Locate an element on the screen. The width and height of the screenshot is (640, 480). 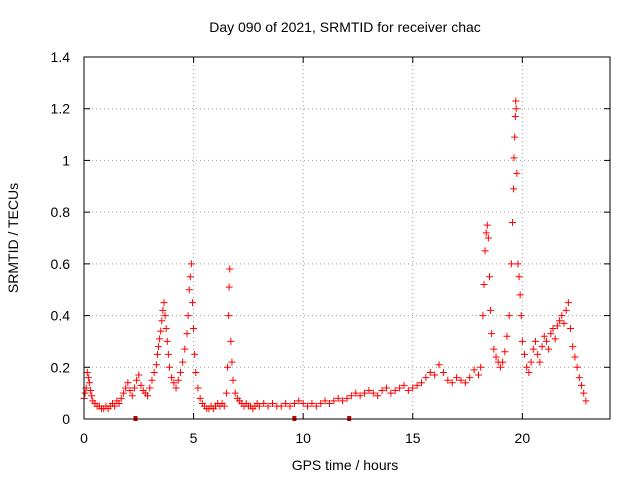
x-tick-label: 20 is located at coordinates (523, 438).